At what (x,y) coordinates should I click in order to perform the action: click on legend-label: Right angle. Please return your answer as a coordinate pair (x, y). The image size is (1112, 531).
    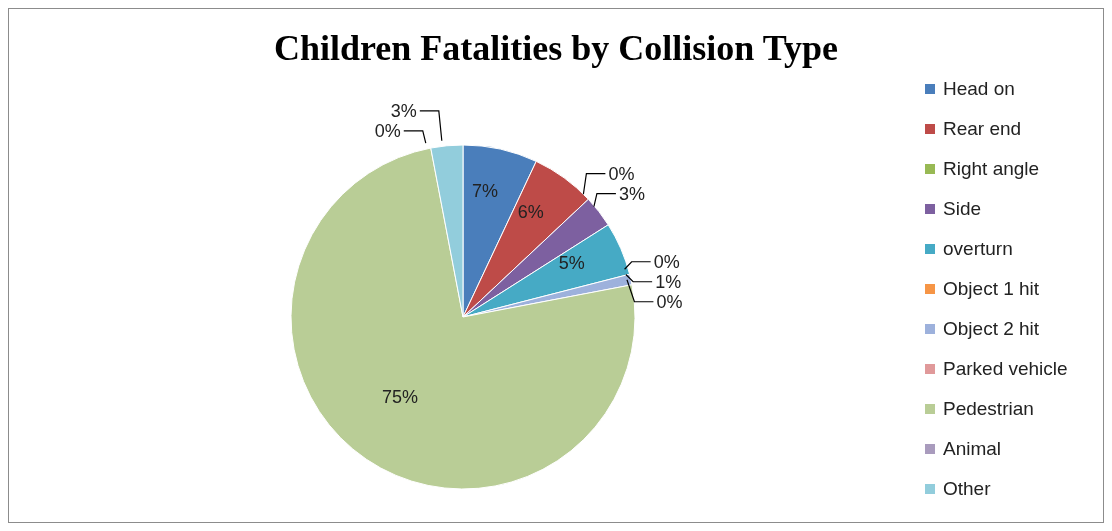
    Looking at the image, I should click on (991, 169).